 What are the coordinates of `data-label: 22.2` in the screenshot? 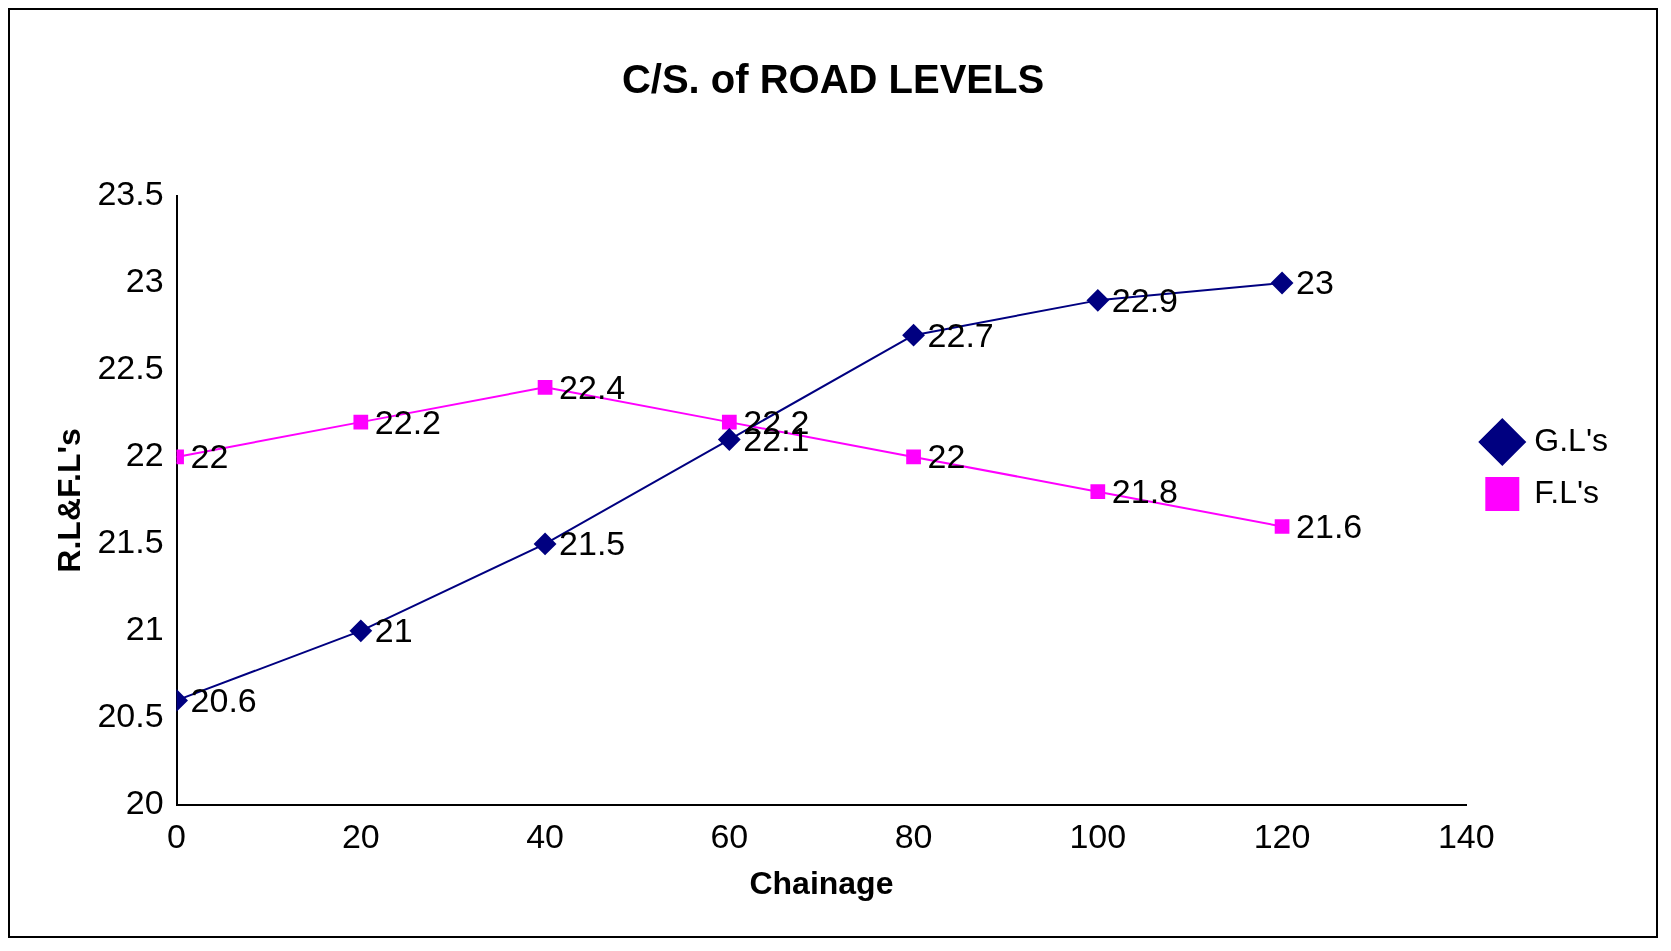 It's located at (408, 421).